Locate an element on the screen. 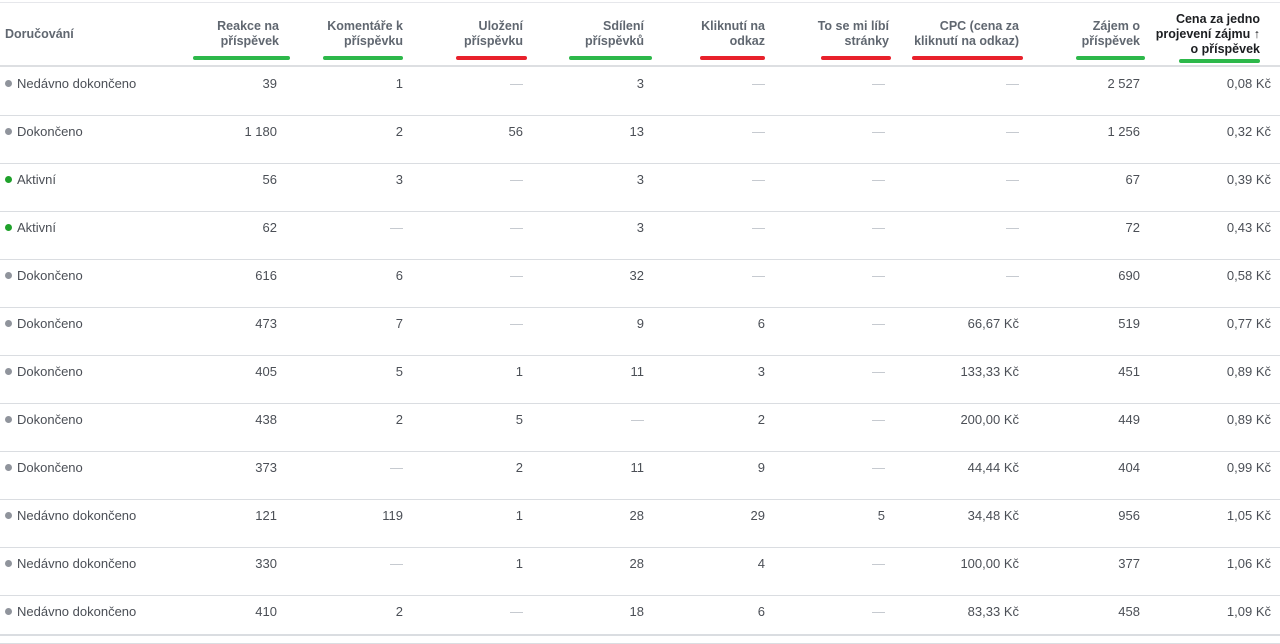 The height and width of the screenshot is (644, 1280). column-header-label: To se mi líbí stránky is located at coordinates (853, 33).